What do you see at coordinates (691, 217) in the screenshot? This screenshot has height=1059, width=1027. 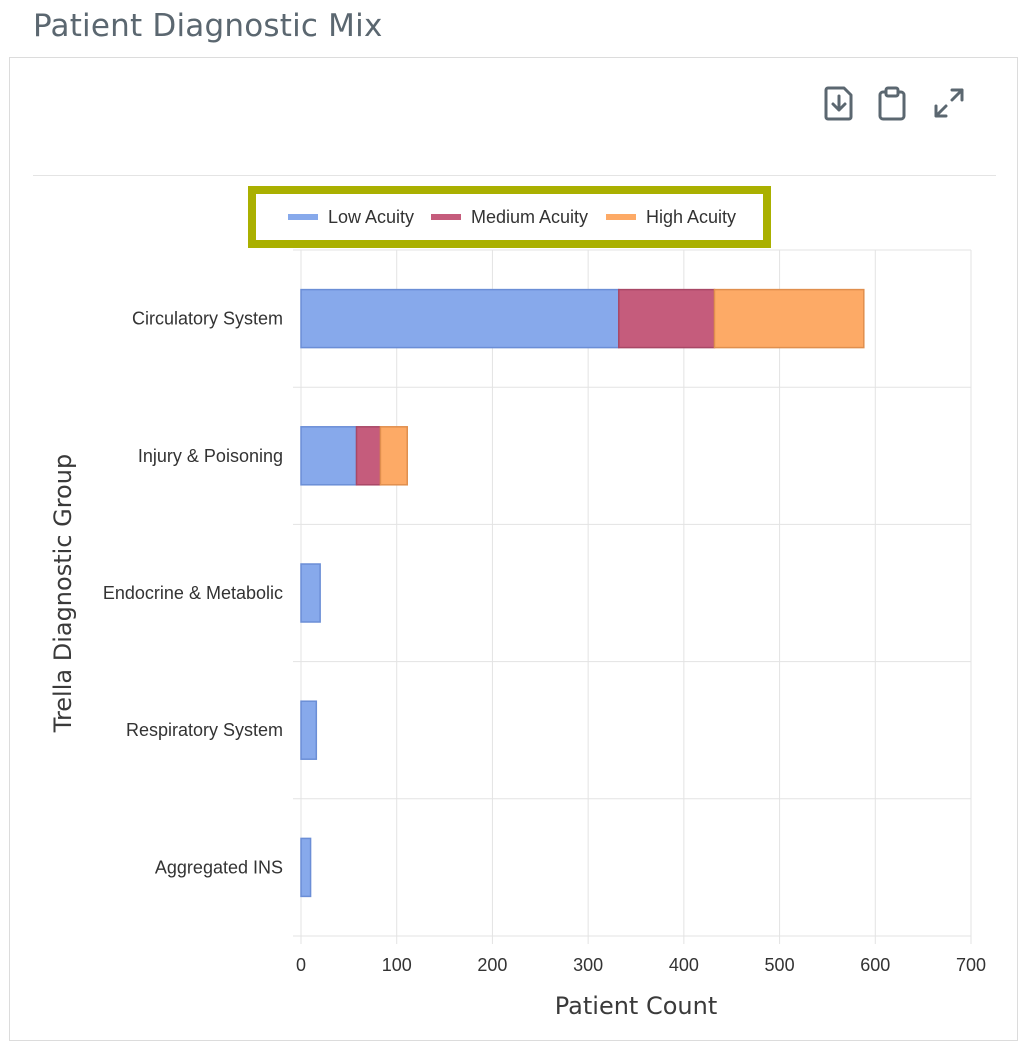 I see `legend-label: High Acuity` at bounding box center [691, 217].